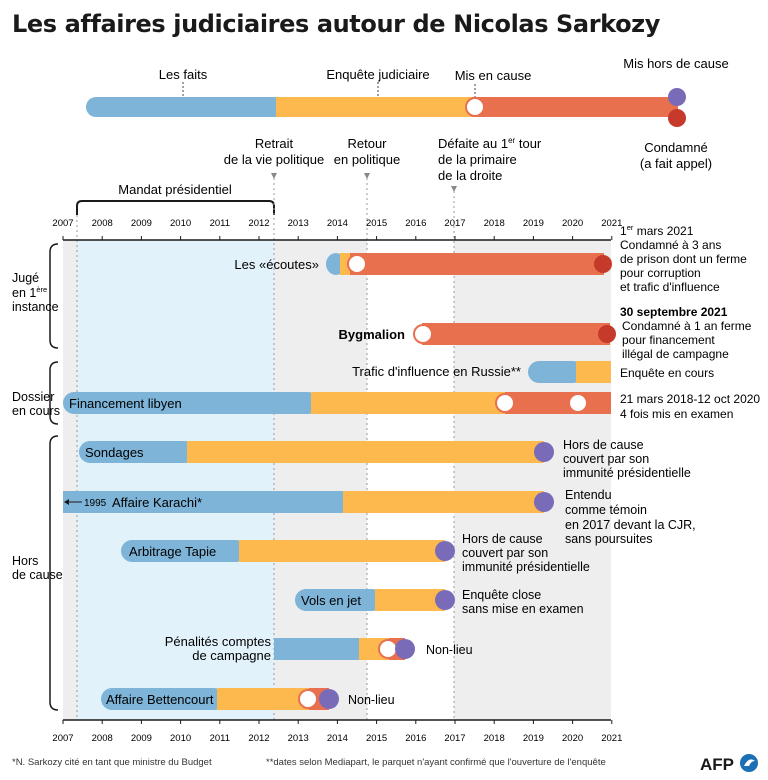 The width and height of the screenshot is (768, 780). I want to click on case-tapie: Arbitrage Tapie, so click(288, 551).